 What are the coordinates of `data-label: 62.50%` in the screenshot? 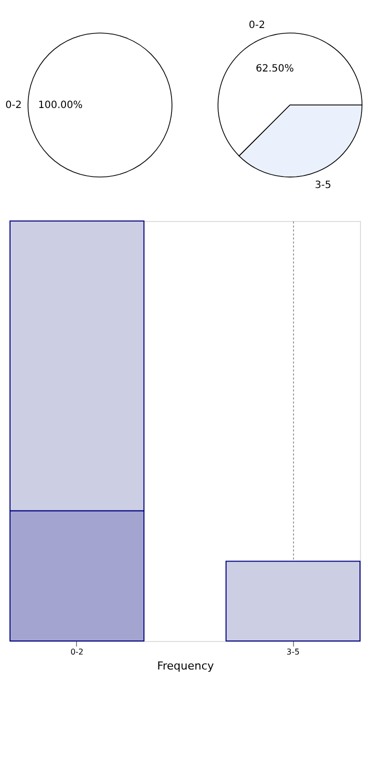 It's located at (275, 68).